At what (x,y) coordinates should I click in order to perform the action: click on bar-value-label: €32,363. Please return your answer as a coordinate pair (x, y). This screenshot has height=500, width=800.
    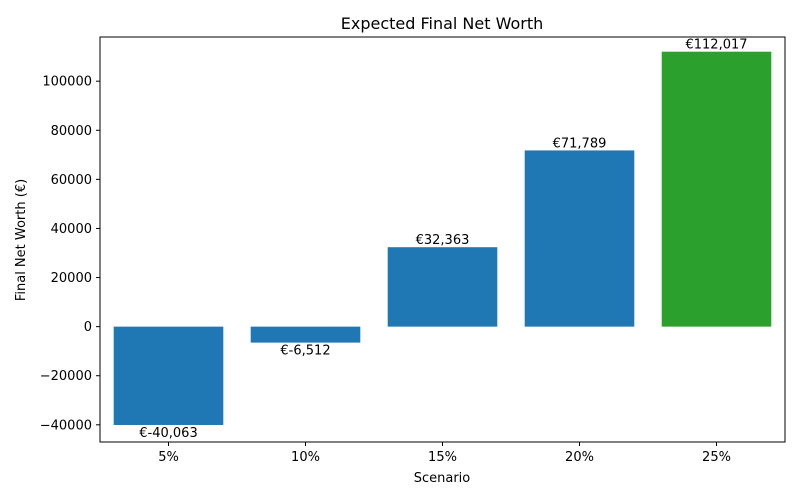
    Looking at the image, I should click on (443, 240).